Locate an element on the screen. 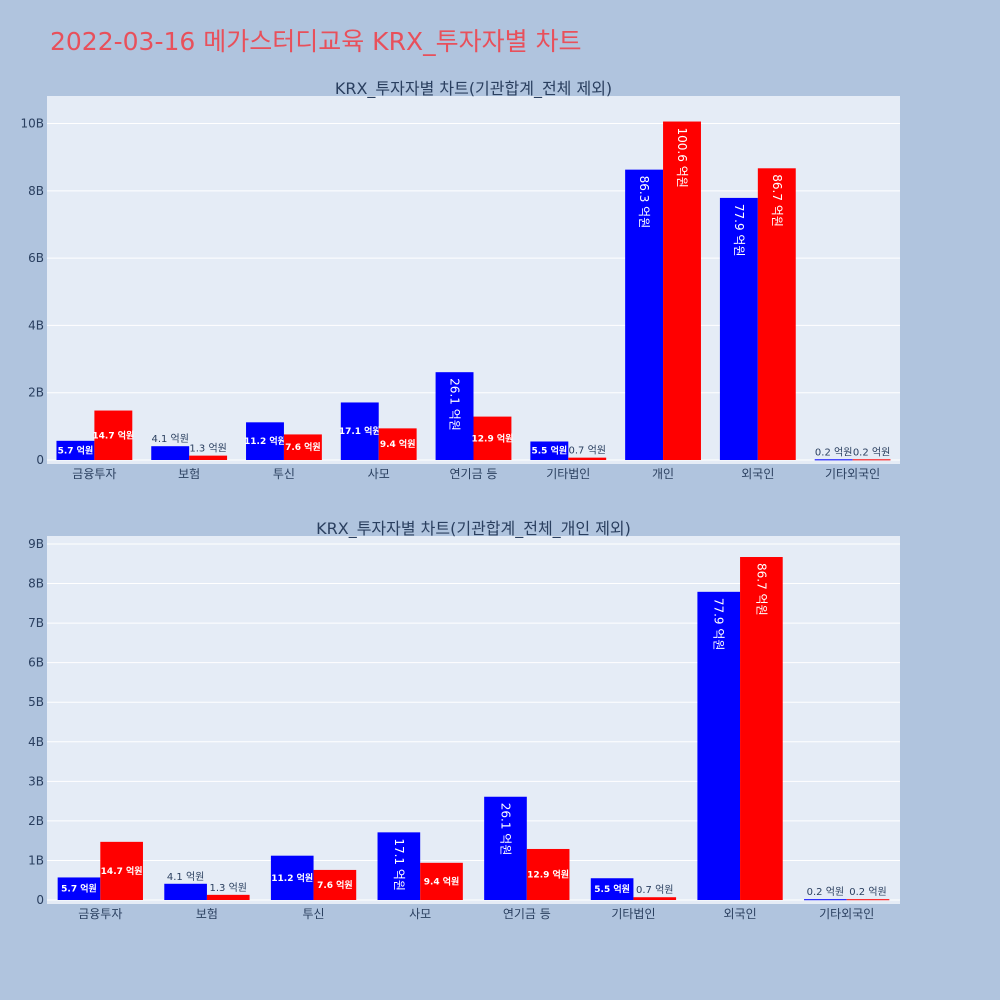  page-title: 2022-03-16 메가스터디교육 KRX_투자자별 차트 is located at coordinates (316, 41).